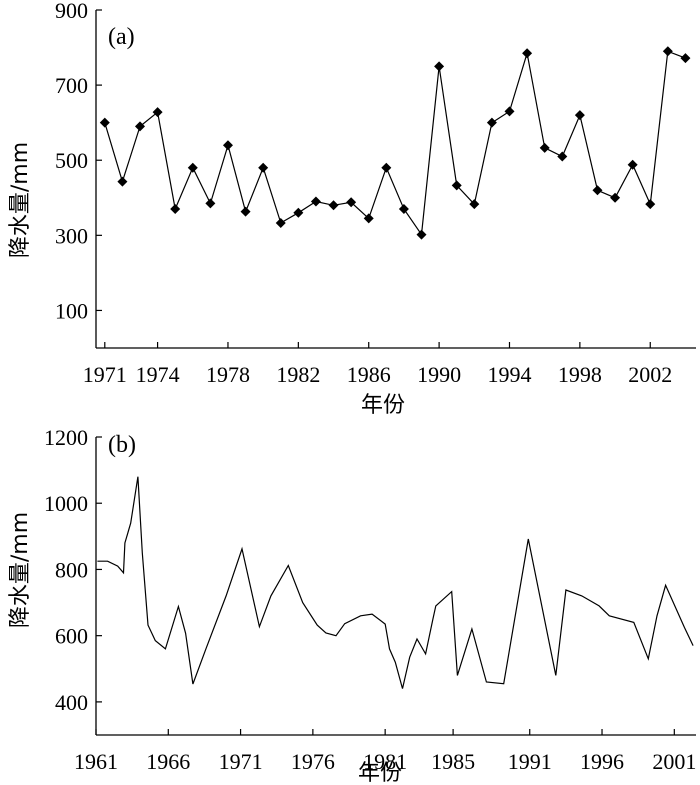 The width and height of the screenshot is (700, 785). What do you see at coordinates (71, 160) in the screenshot?
I see `panel-a-y-tick-label: 500` at bounding box center [71, 160].